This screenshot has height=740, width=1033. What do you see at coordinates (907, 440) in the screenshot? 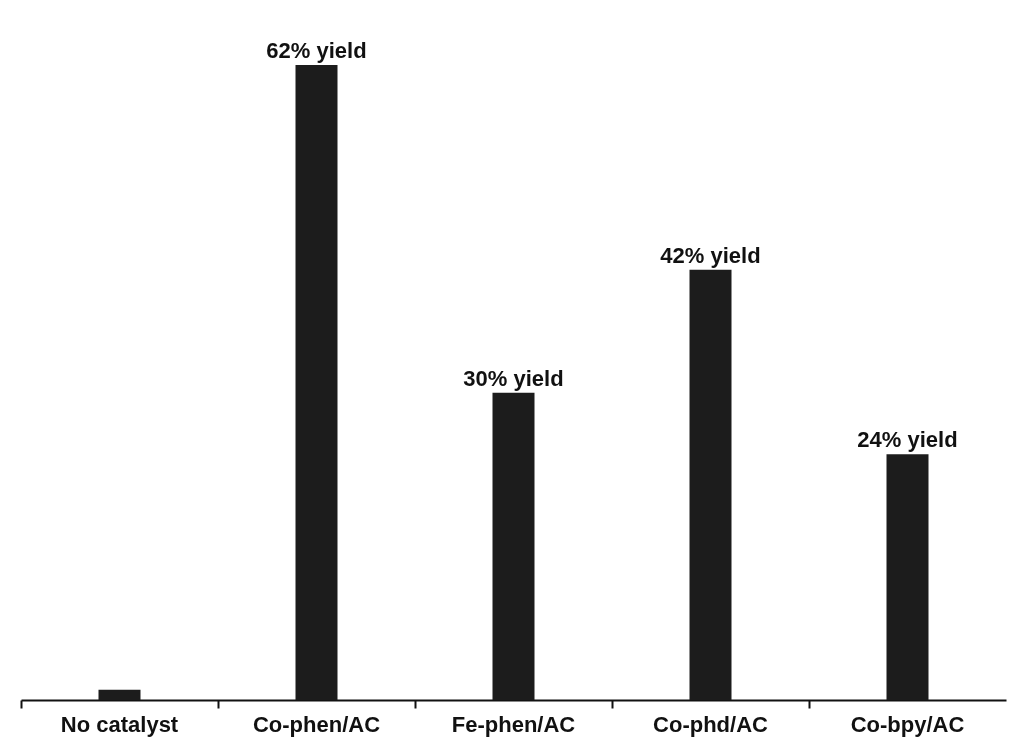
I see `data-label: 24% yield` at bounding box center [907, 440].